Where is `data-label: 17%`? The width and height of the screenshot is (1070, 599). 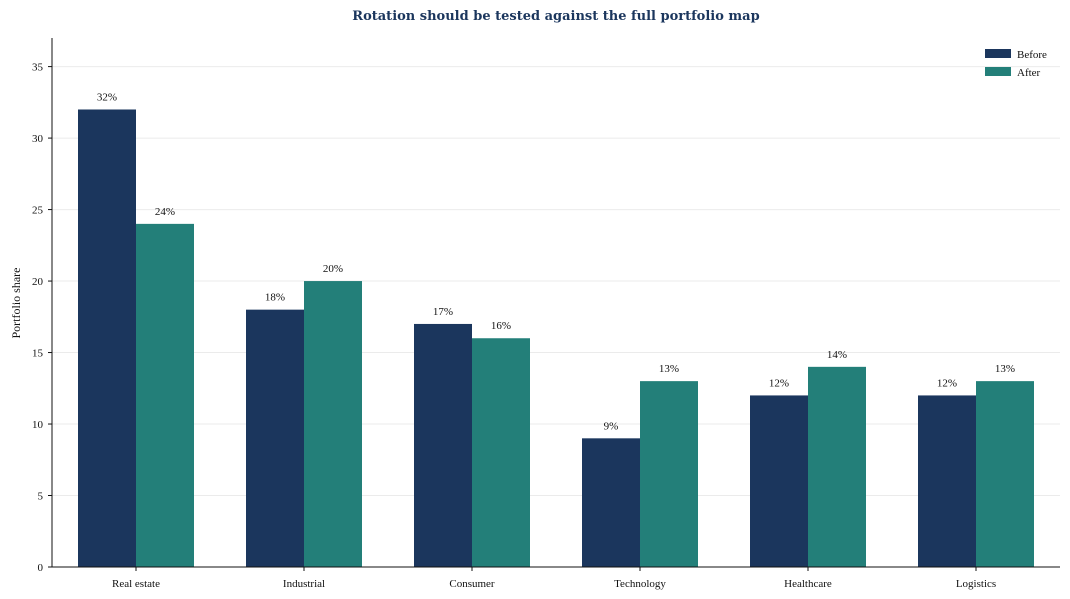 data-label: 17% is located at coordinates (443, 312).